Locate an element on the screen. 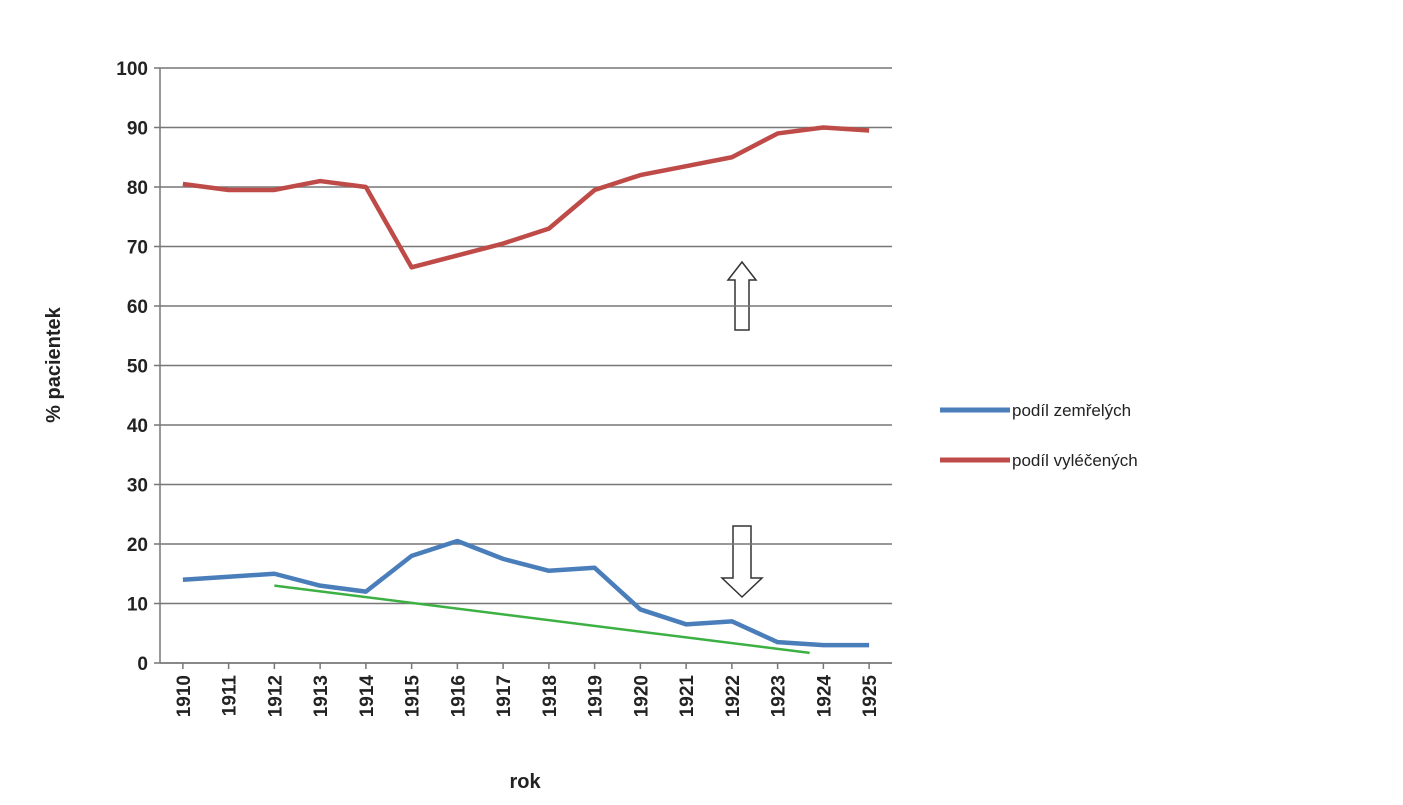  y-tick-label: 100 is located at coordinates (132, 69).